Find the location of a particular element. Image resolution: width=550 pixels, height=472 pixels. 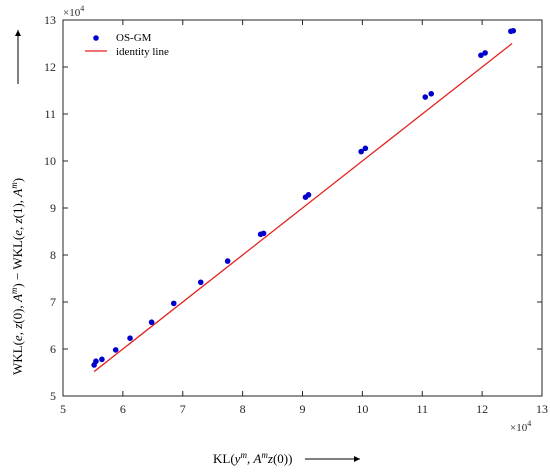

y-tick-label: 10 is located at coordinates (50, 161).